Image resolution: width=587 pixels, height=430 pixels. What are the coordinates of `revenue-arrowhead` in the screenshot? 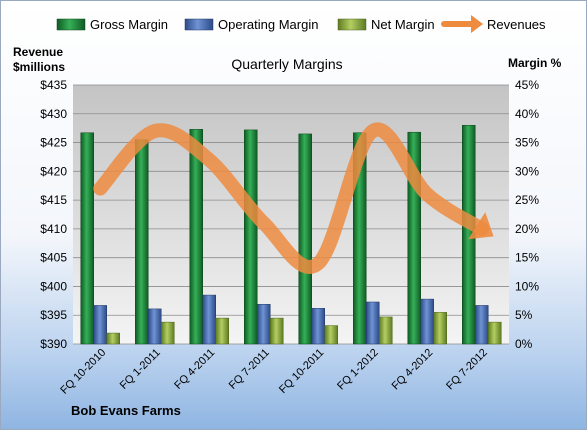 It's located at (481, 226).